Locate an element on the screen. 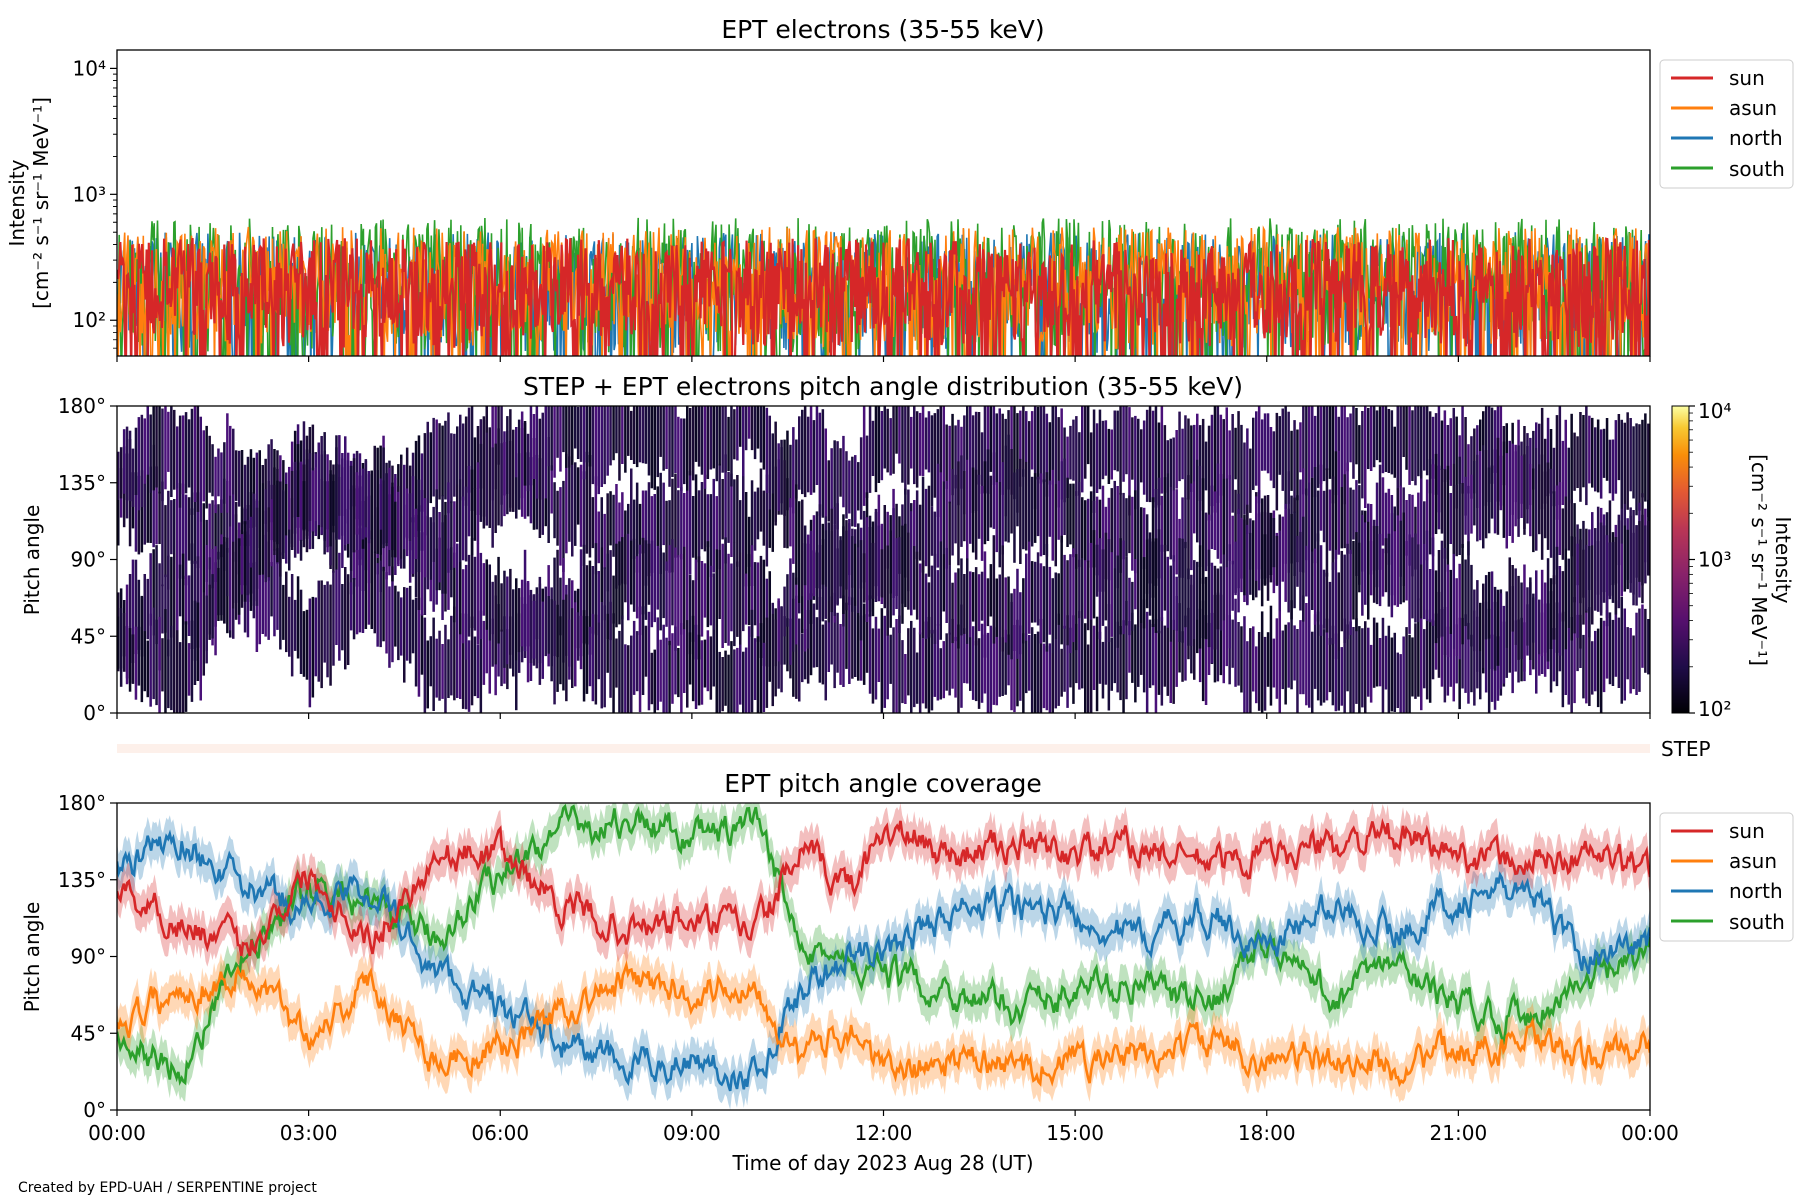 The image size is (1800, 1200). coverage-series-sun is located at coordinates (883, 887).